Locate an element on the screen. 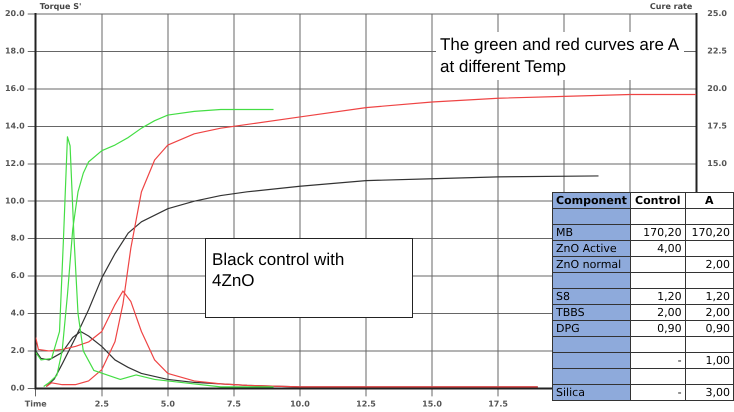  annotation: Control is located at coordinates (658, 200).